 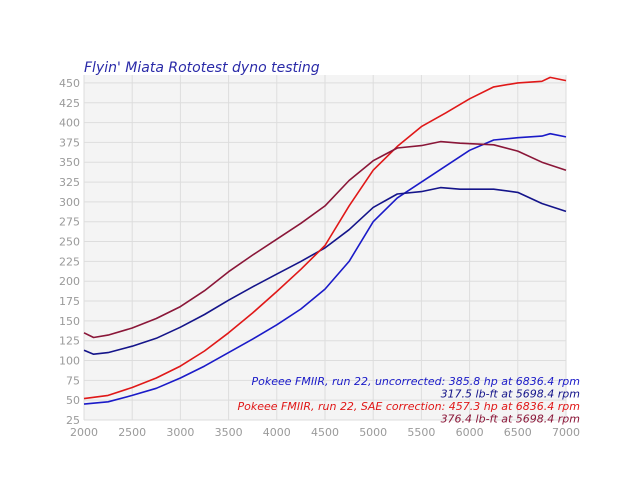 I want to click on y-tick-label: 100, so click(x=69, y=361).